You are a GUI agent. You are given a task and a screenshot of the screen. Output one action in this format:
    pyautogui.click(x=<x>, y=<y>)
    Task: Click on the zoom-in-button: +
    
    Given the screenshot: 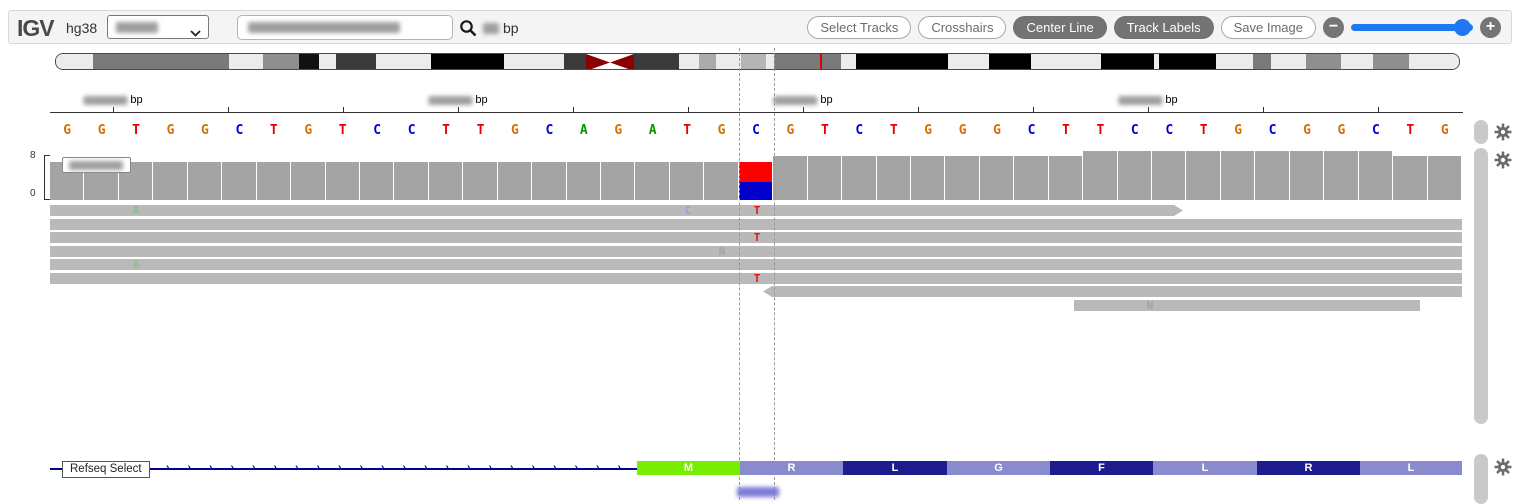 What is the action you would take?
    pyautogui.click(x=1490, y=27)
    